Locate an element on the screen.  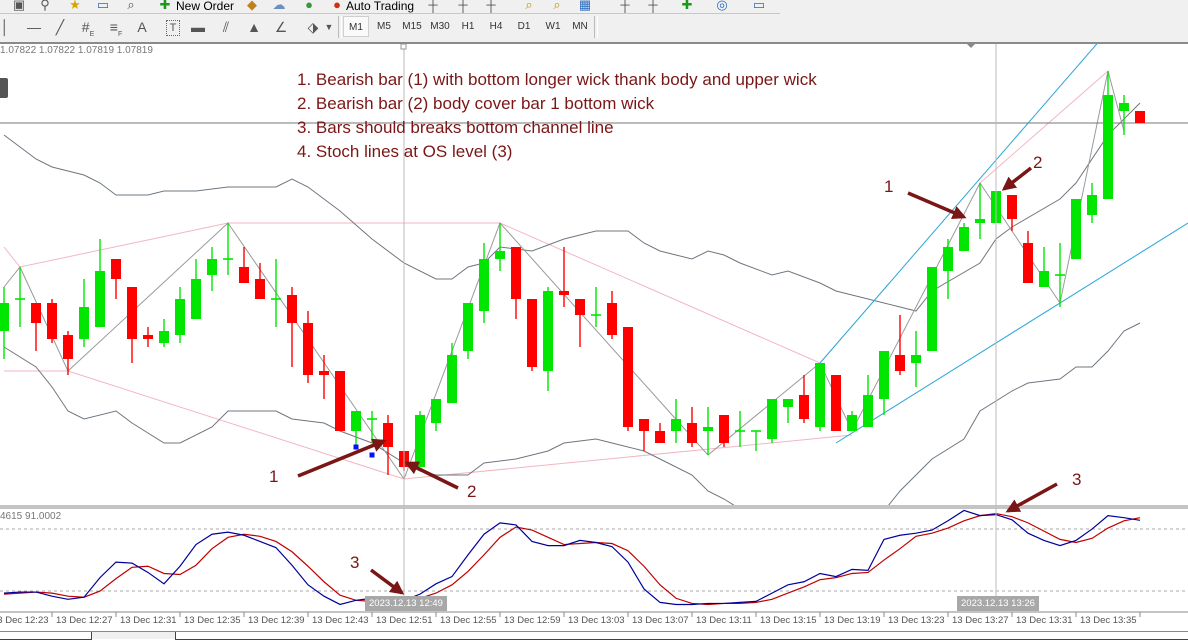
stoch-main-line is located at coordinates (572, 557).